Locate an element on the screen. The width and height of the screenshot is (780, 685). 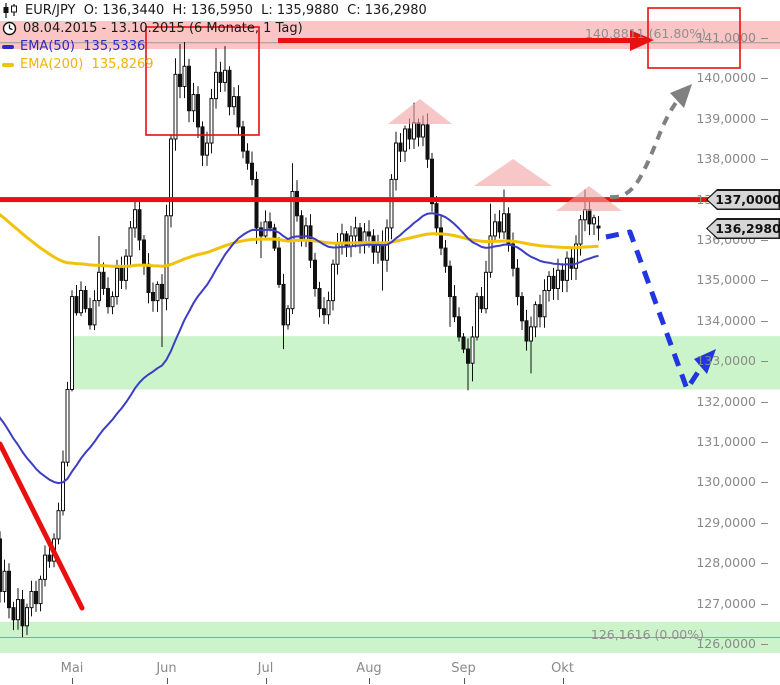
y-axis-label: 134,0000 is located at coordinates (726, 320).